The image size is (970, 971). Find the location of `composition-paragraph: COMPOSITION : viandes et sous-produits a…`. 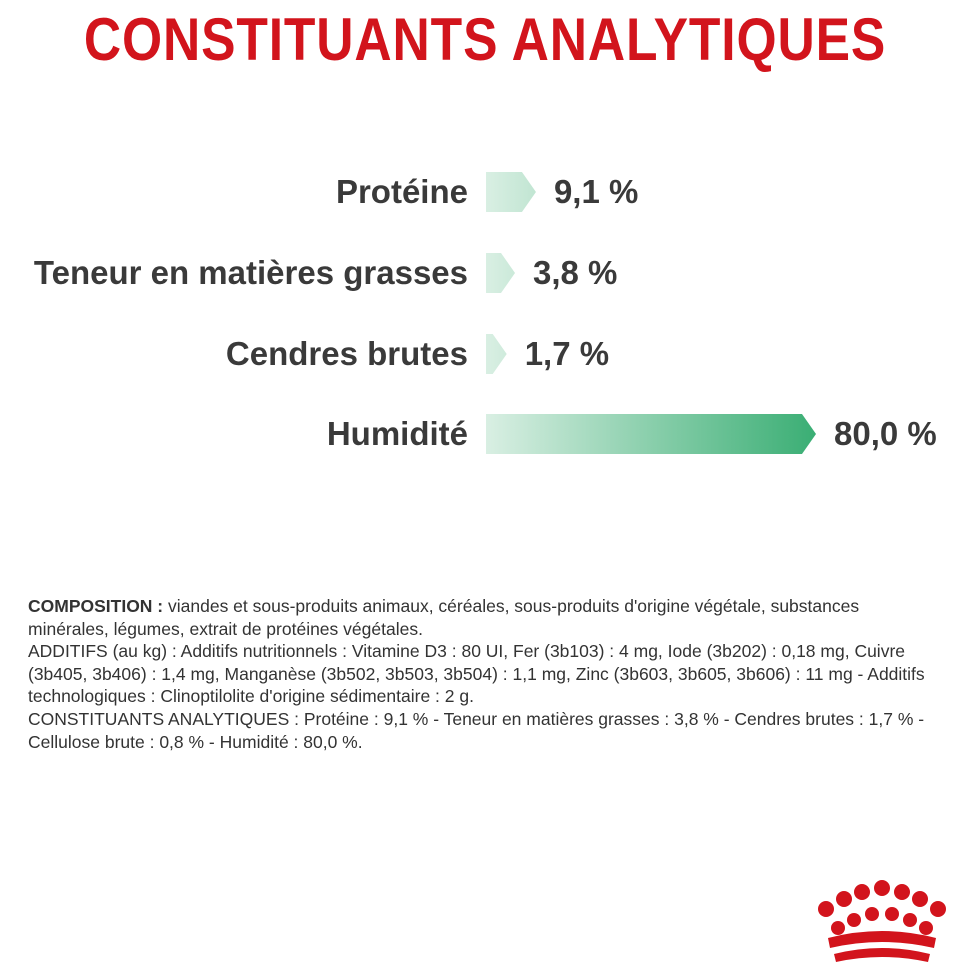

composition-paragraph: COMPOSITION : viandes et sous-produits a… is located at coordinates (480, 617).